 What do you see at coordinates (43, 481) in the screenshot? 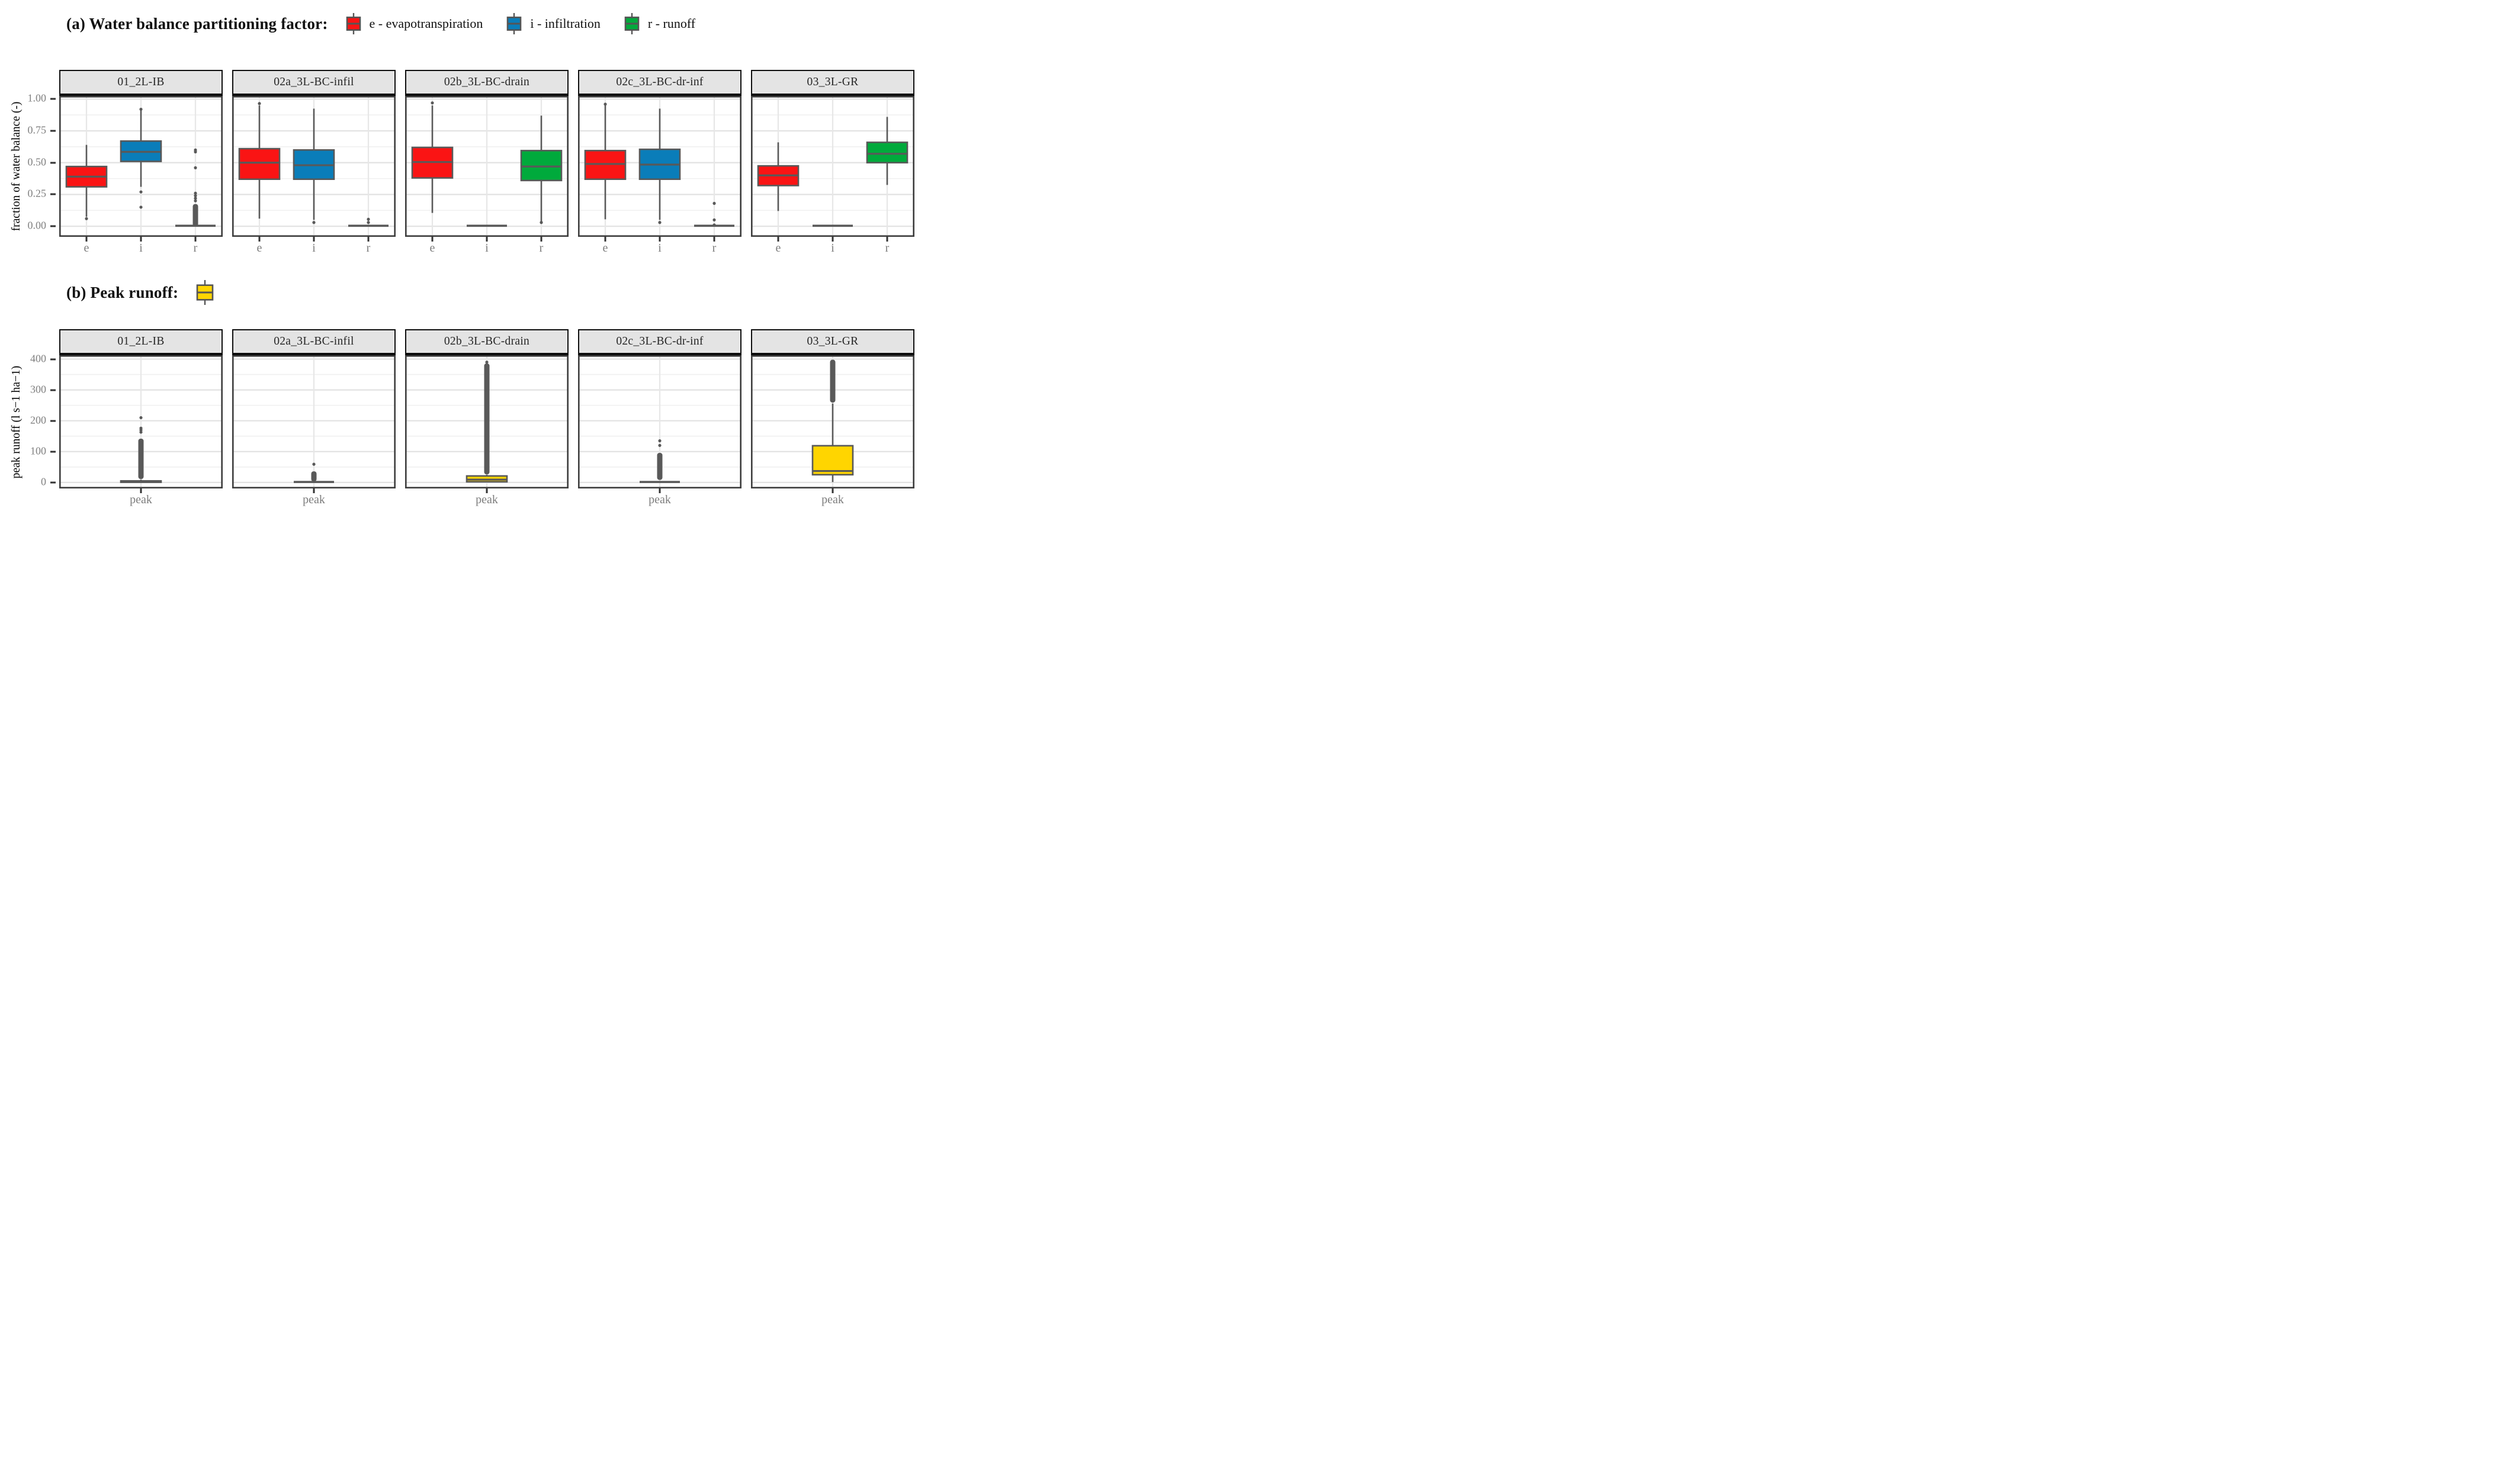
I see `y-tick-label: 0` at bounding box center [43, 481].